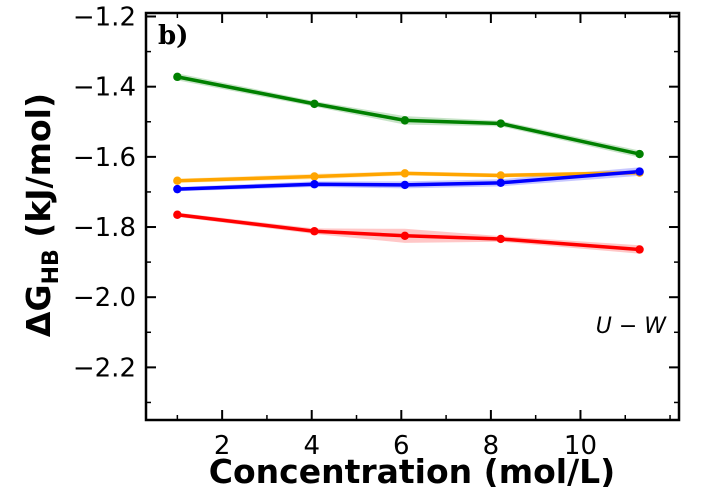 The height and width of the screenshot is (487, 703). I want to click on x-tick-label-2: 6, so click(401, 446).